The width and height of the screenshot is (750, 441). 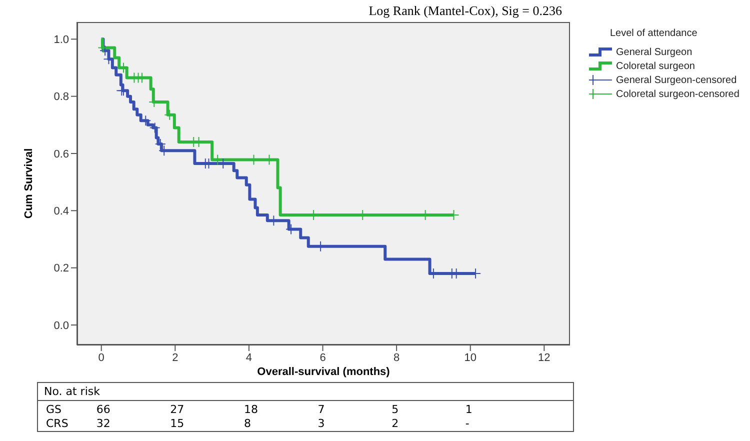 What do you see at coordinates (323, 358) in the screenshot?
I see `x-tick-label: 6` at bounding box center [323, 358].